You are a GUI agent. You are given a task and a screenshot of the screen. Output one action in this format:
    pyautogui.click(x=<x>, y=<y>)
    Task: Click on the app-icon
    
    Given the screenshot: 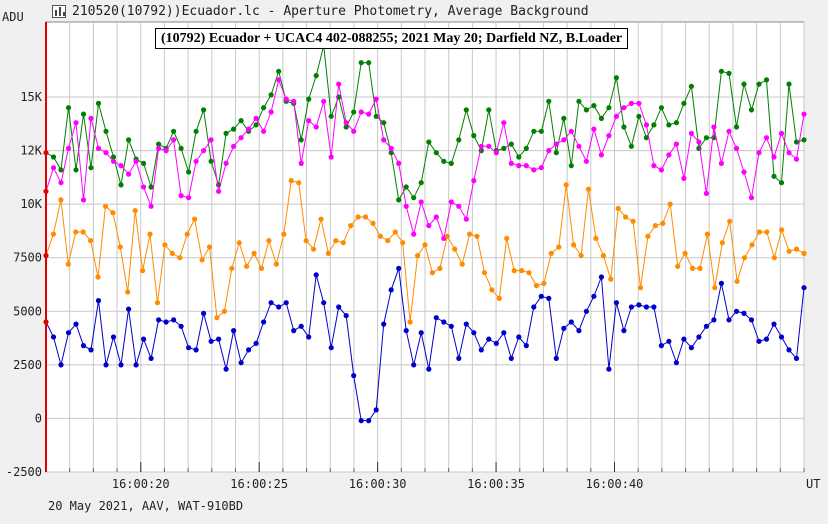 What is the action you would take?
    pyautogui.click(x=59, y=11)
    